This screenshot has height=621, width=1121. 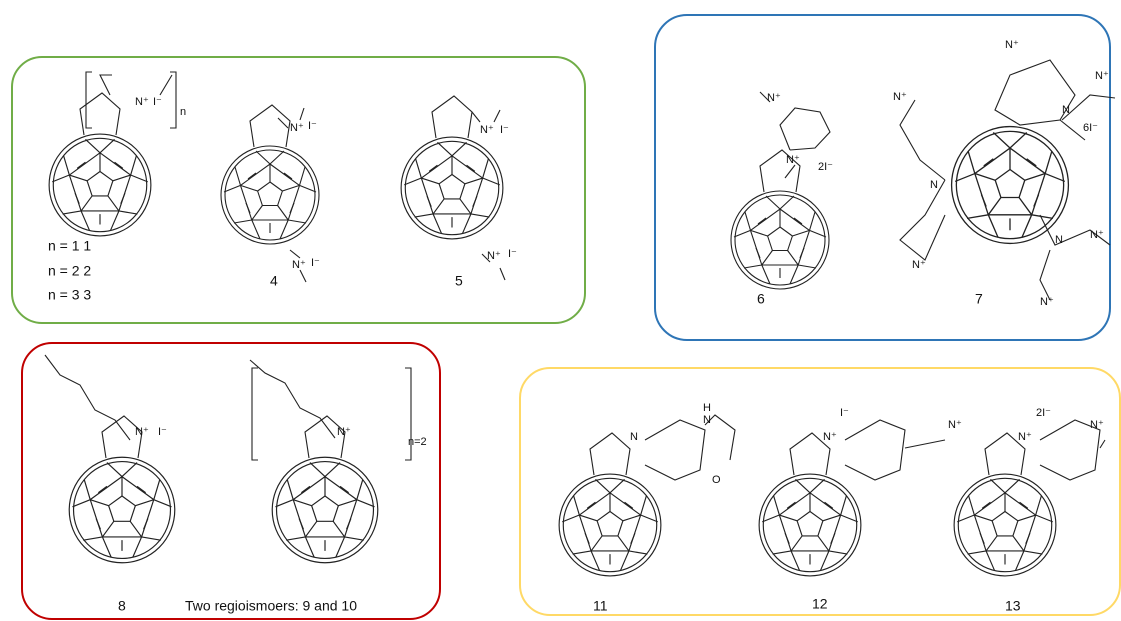 I want to click on compound-label: Two regioismoers: 9 and 10, so click(x=271, y=606).